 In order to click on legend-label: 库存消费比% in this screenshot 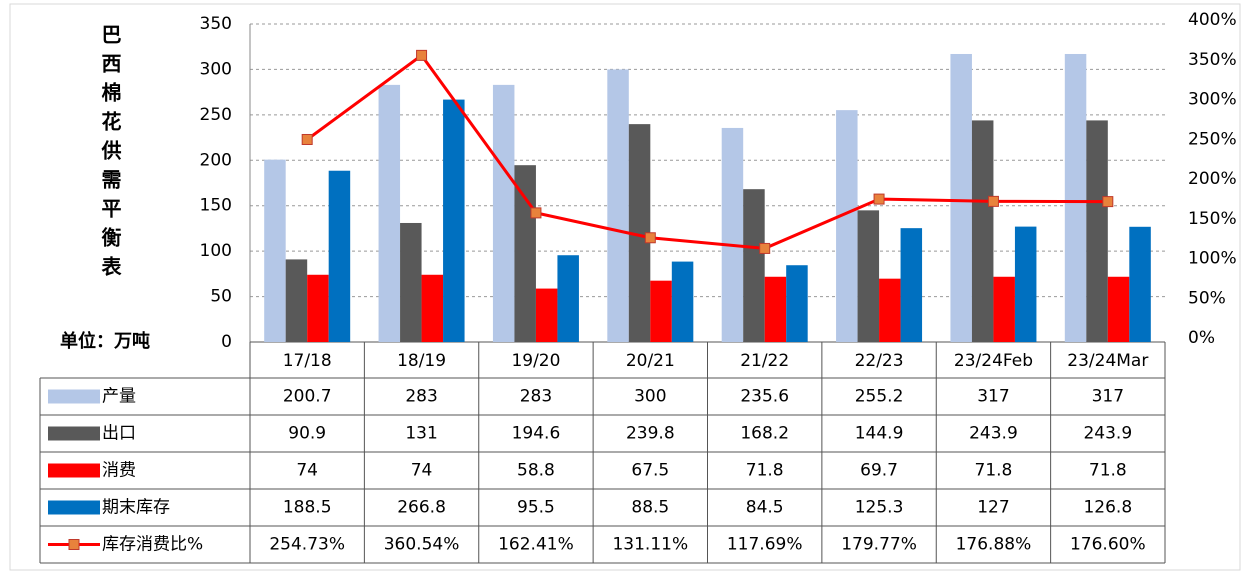, I will do `click(152, 545)`.